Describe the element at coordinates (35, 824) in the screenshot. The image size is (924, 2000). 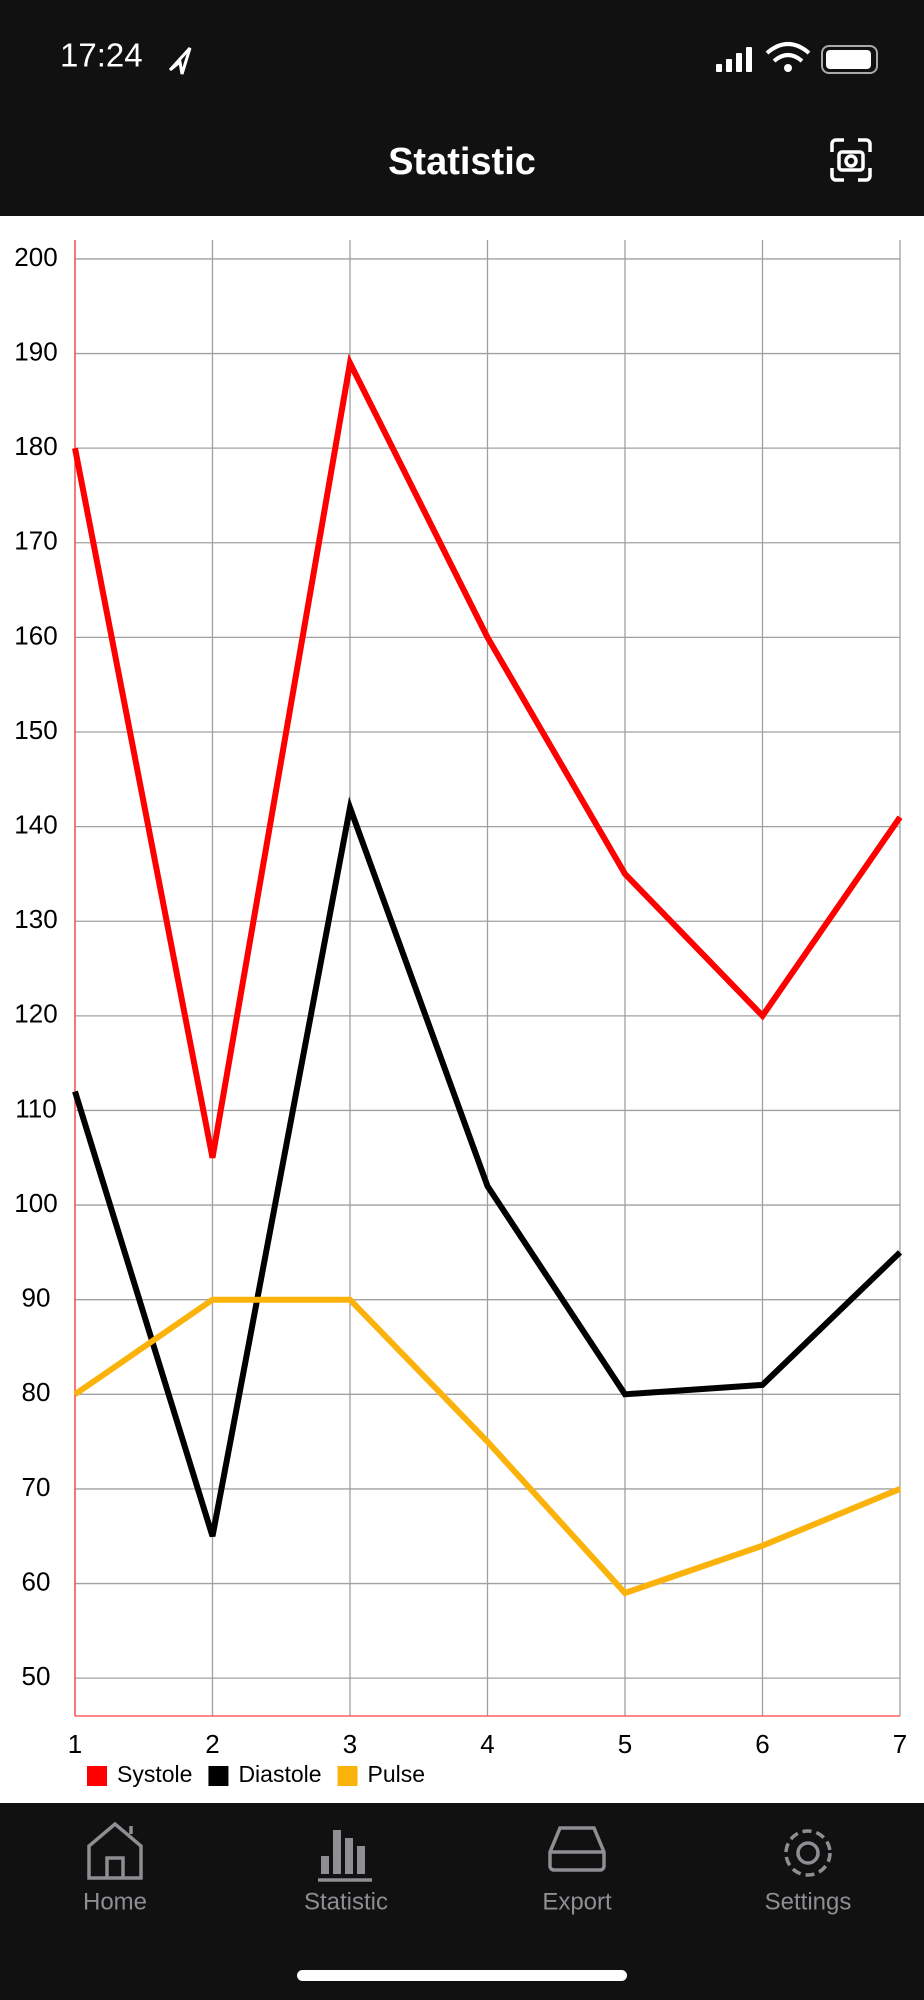
I see `y-tick-label: 140` at that location.